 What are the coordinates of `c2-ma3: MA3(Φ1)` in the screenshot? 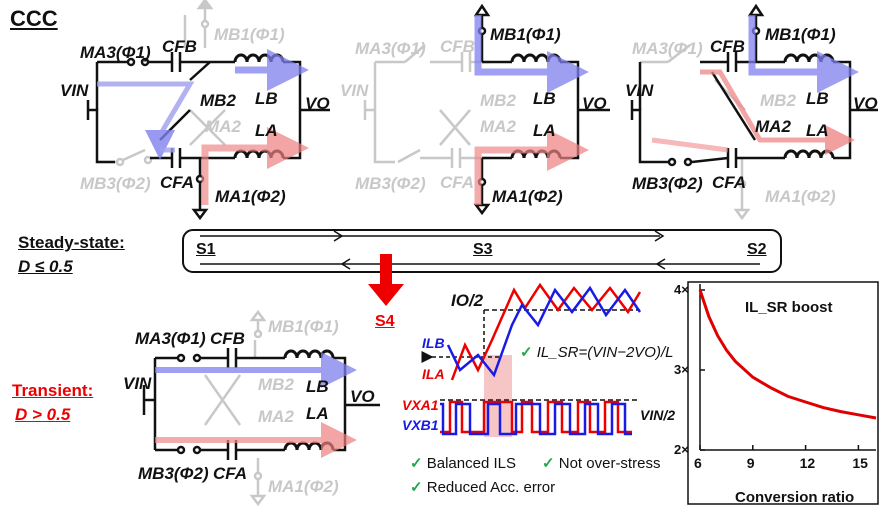 It's located at (390, 48).